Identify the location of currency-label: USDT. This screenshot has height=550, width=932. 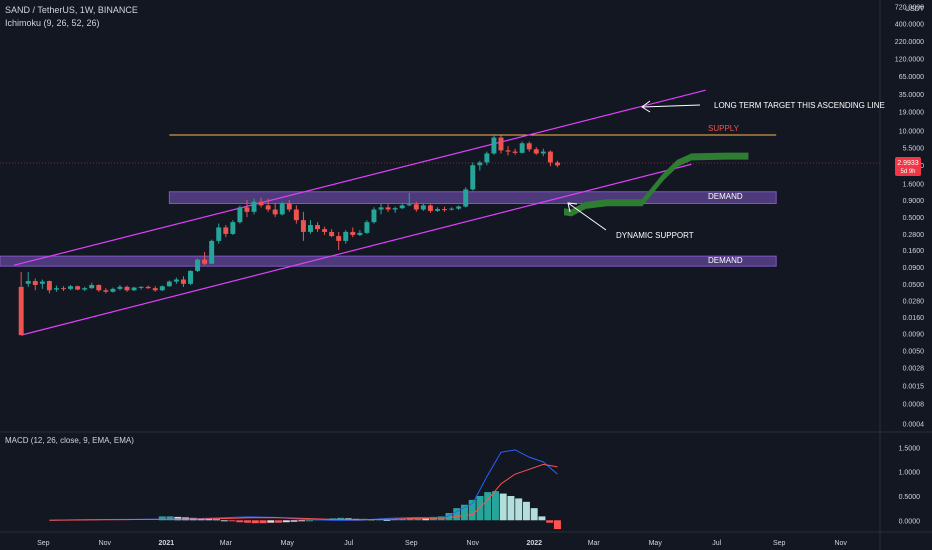
(915, 9).